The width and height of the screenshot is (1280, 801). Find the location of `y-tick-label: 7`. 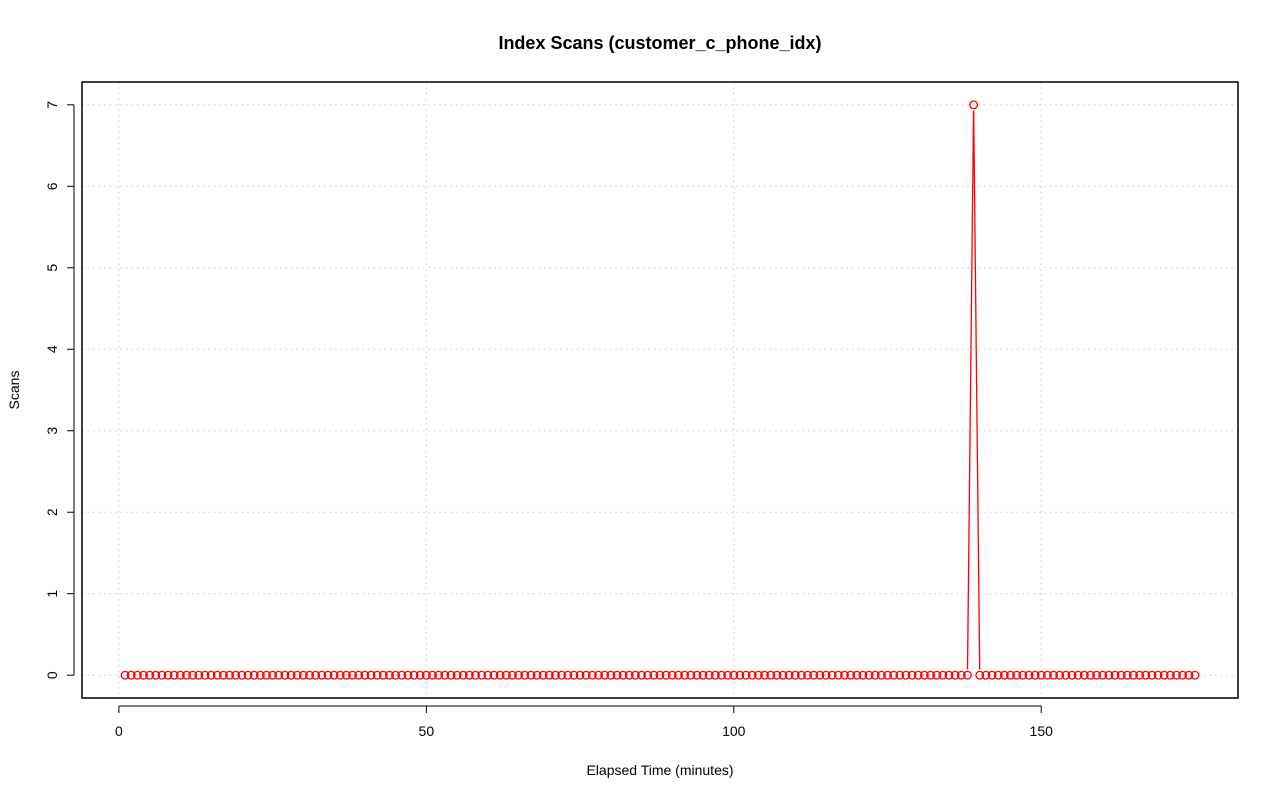

y-tick-label: 7 is located at coordinates (52, 105).